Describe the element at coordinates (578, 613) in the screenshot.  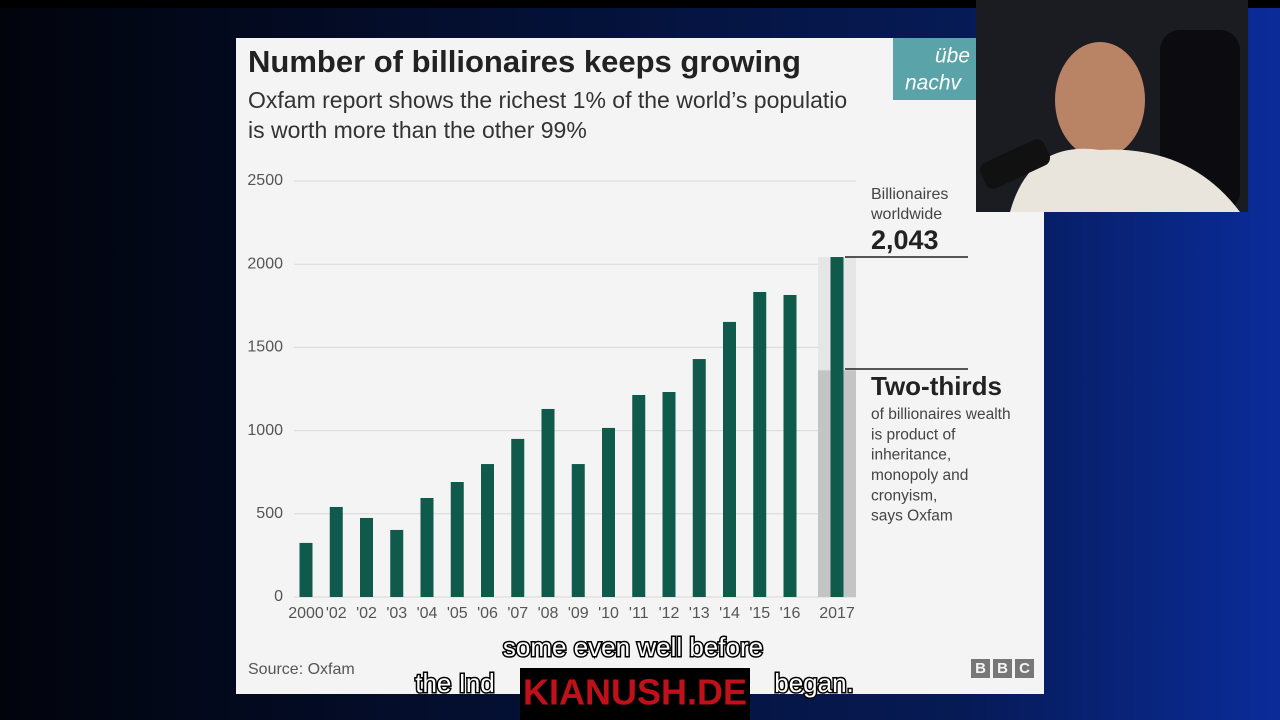
I see `x-tick-label: '09` at that location.